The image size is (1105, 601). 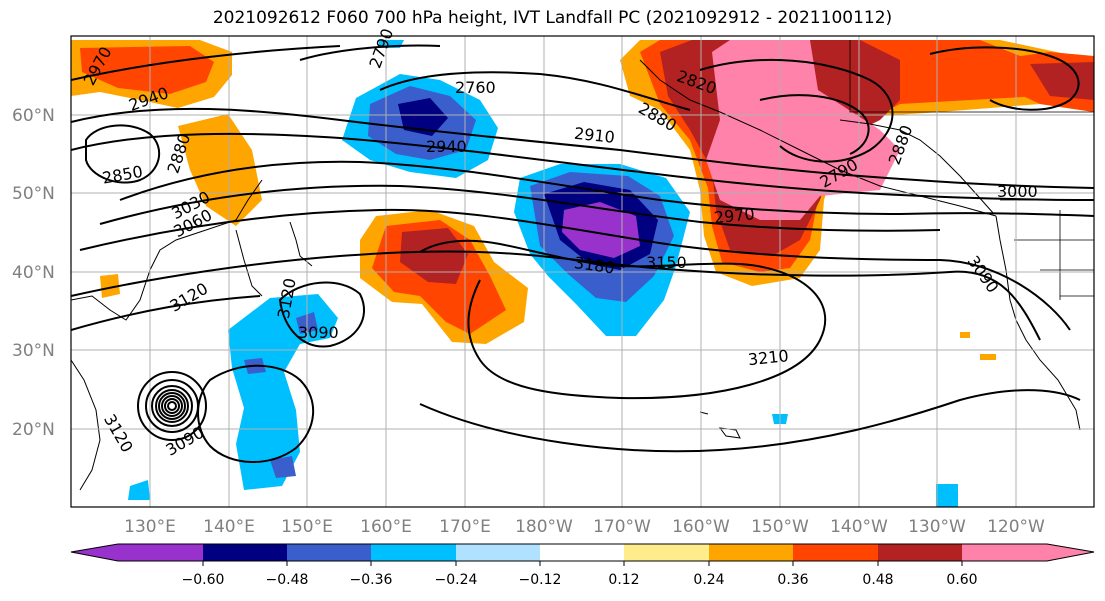 I want to click on latitude-labels: 60°N 50°N 40°N 30°N 20°N, so click(x=33, y=273).